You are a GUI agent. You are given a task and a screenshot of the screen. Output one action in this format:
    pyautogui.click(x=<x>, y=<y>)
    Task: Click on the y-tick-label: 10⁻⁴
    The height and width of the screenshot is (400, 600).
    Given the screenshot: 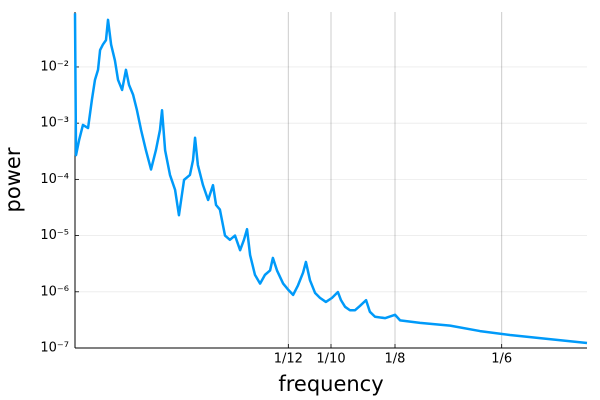 What is the action you would take?
    pyautogui.click(x=54, y=179)
    